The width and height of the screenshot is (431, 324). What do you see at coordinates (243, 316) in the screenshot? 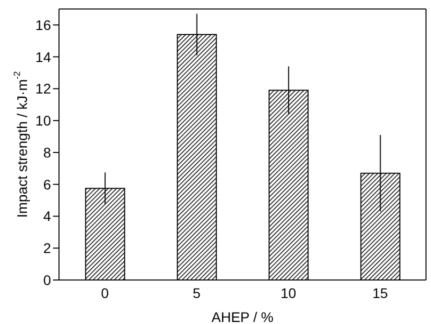
I see `x-axis-title: AHEP / %` at bounding box center [243, 316].